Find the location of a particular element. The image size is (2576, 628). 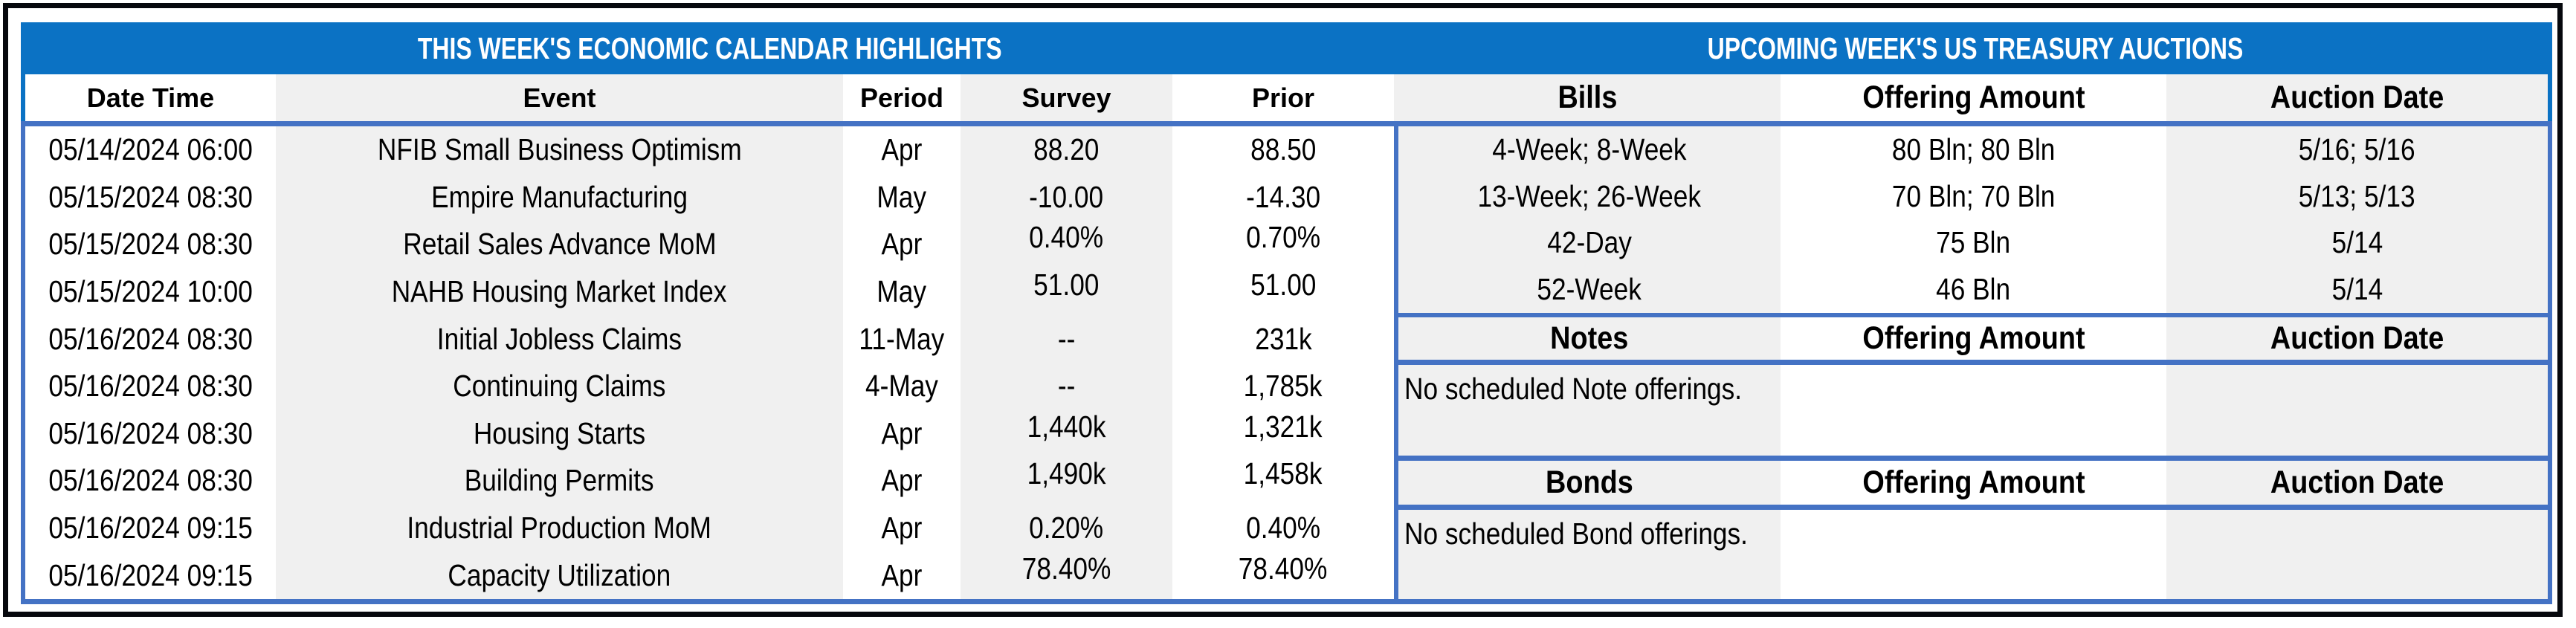

calendar-cell-event: Industrial Production MoM is located at coordinates (559, 528).